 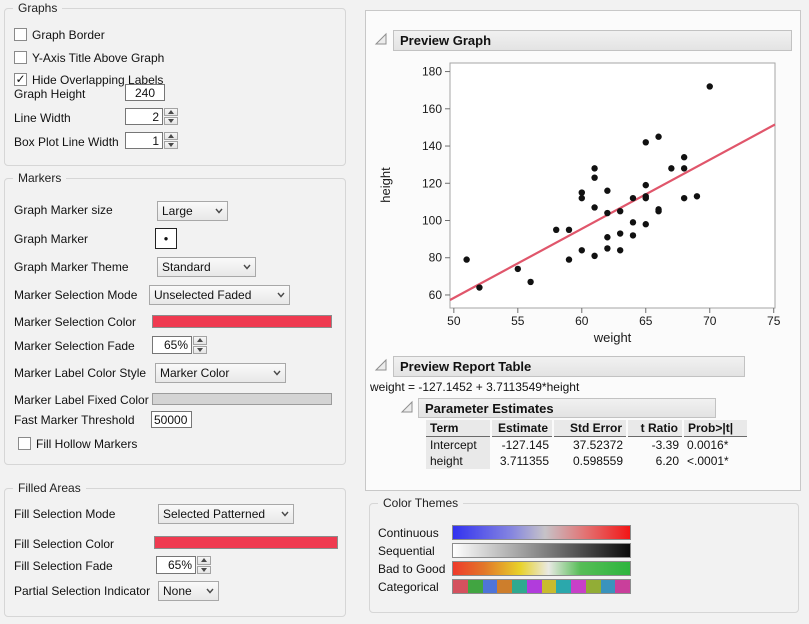 What do you see at coordinates (710, 321) in the screenshot?
I see `svg-text: 70` at bounding box center [710, 321].